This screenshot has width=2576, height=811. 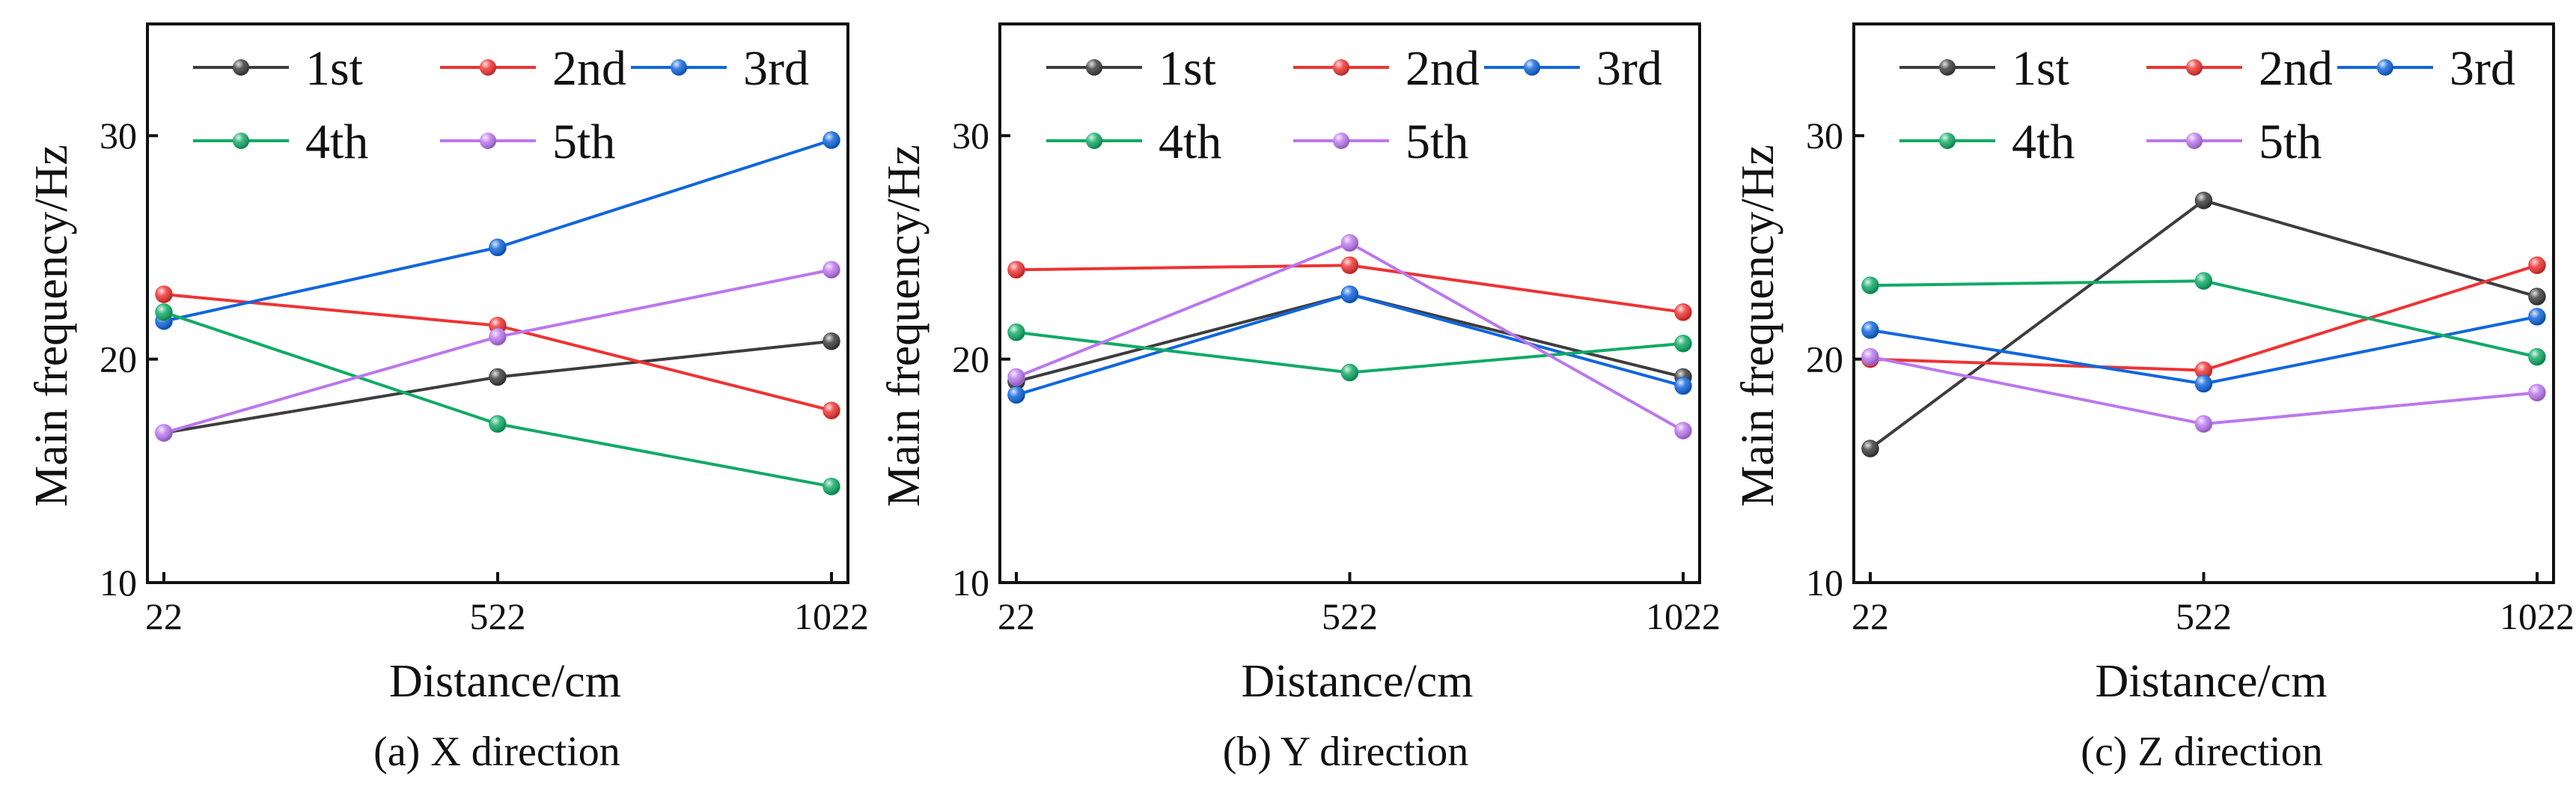 I want to click on series-4th, so click(x=1349, y=353).